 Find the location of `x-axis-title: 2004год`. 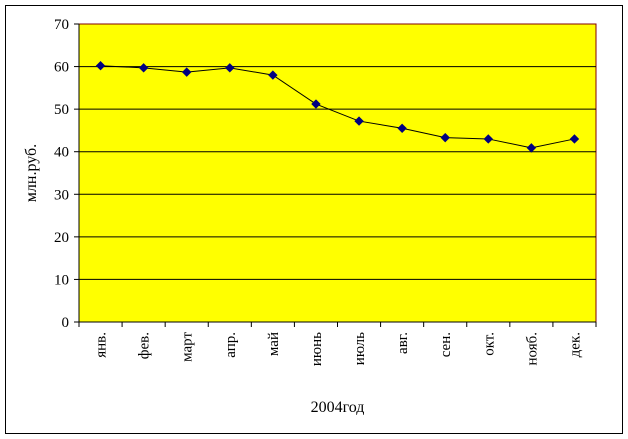

x-axis-title: 2004год is located at coordinates (338, 407).